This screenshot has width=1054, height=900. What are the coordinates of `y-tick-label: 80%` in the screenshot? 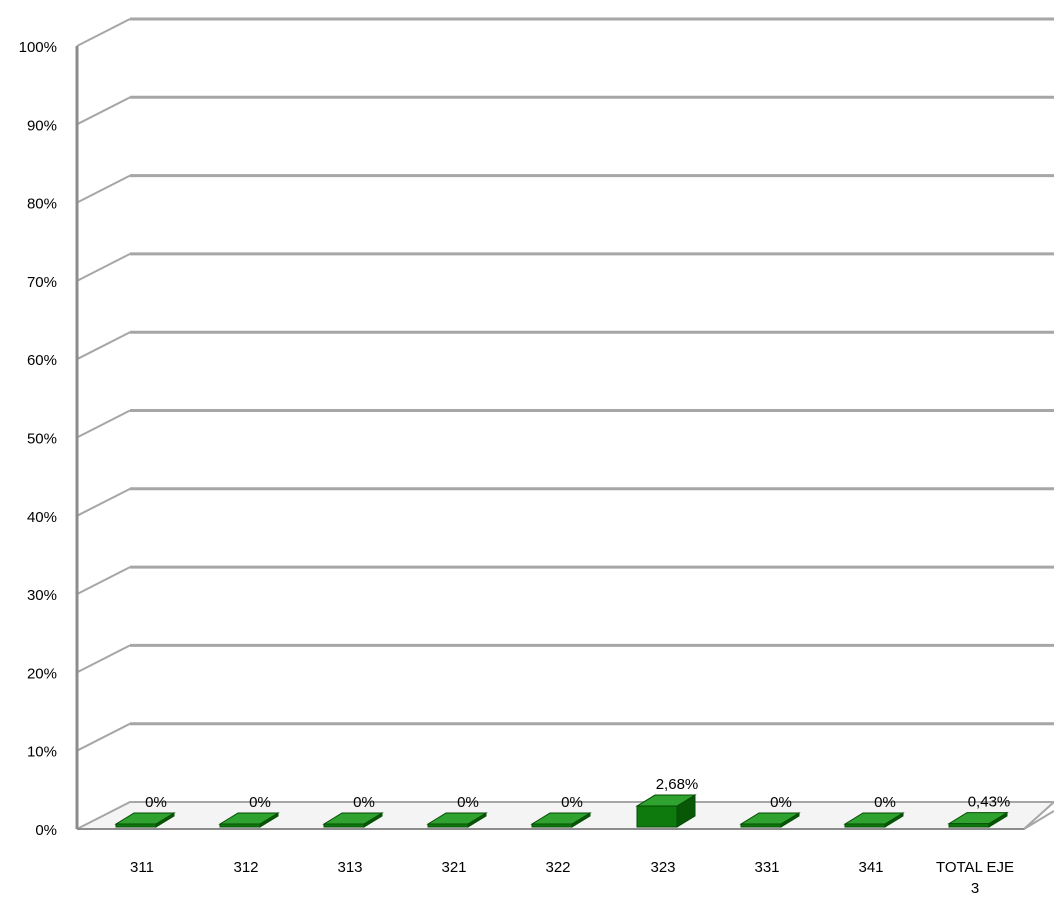 It's located at (42, 204).